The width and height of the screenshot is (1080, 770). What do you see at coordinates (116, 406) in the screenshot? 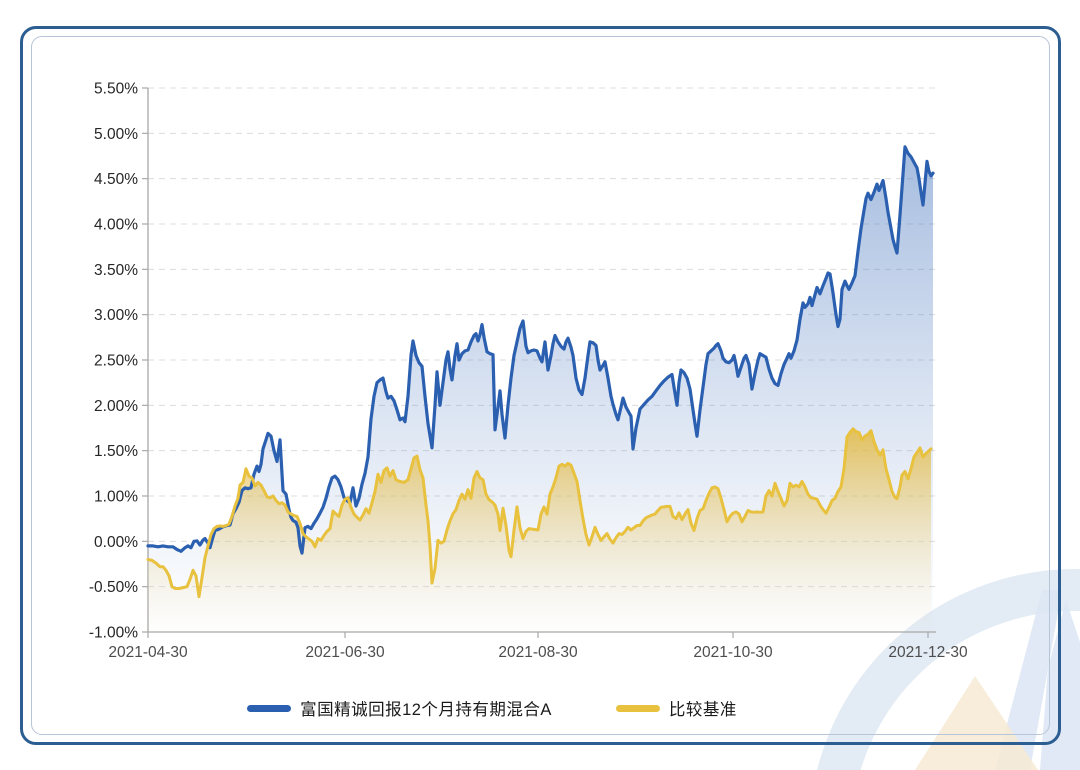
I see `y-axis-tick-label: 2.00%` at bounding box center [116, 406].